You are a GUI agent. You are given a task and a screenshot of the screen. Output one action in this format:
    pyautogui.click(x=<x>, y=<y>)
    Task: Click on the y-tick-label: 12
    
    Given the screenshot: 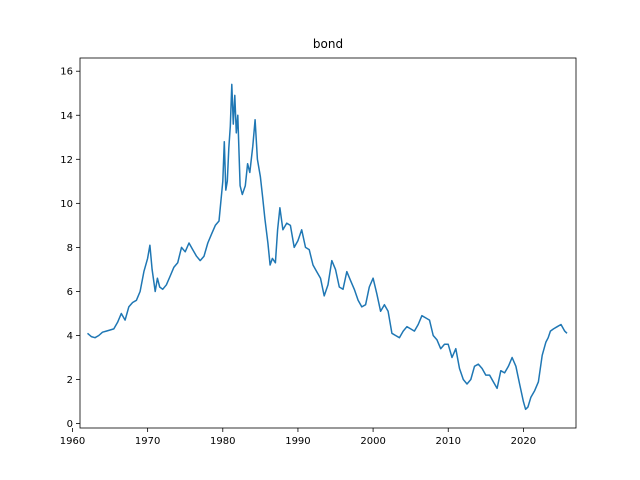 What is the action you would take?
    pyautogui.click(x=66, y=160)
    